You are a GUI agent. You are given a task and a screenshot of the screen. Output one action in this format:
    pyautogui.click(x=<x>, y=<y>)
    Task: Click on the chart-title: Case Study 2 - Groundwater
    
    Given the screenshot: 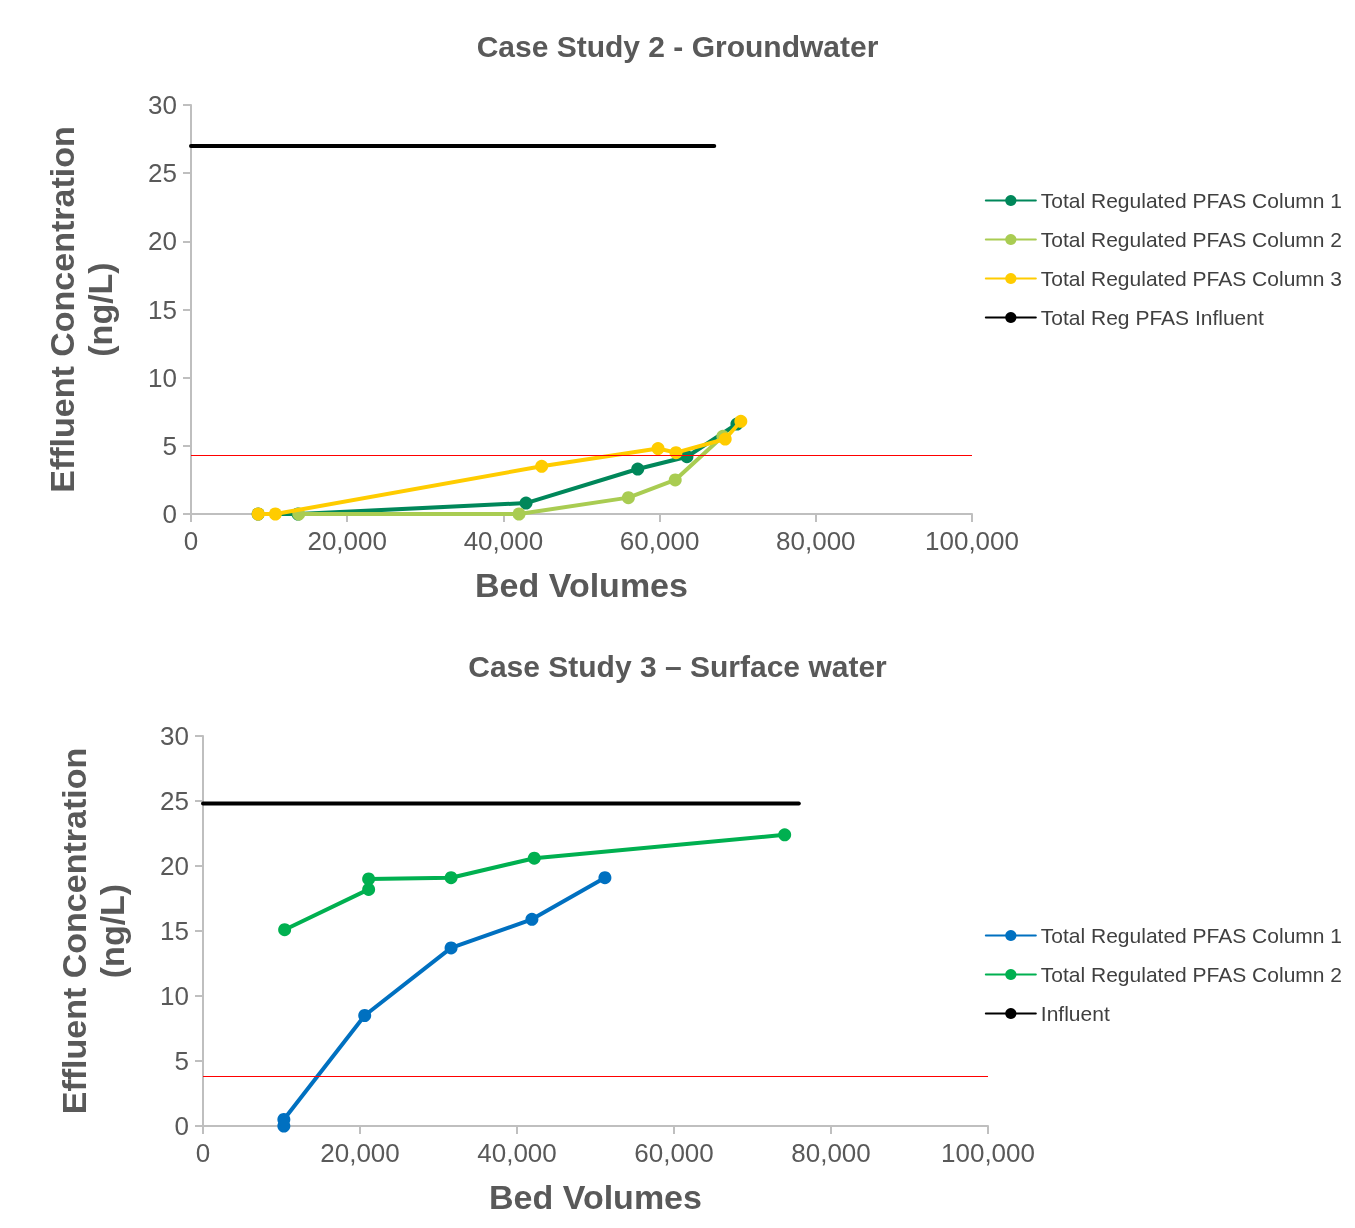 What is the action you would take?
    pyautogui.click(x=677, y=46)
    